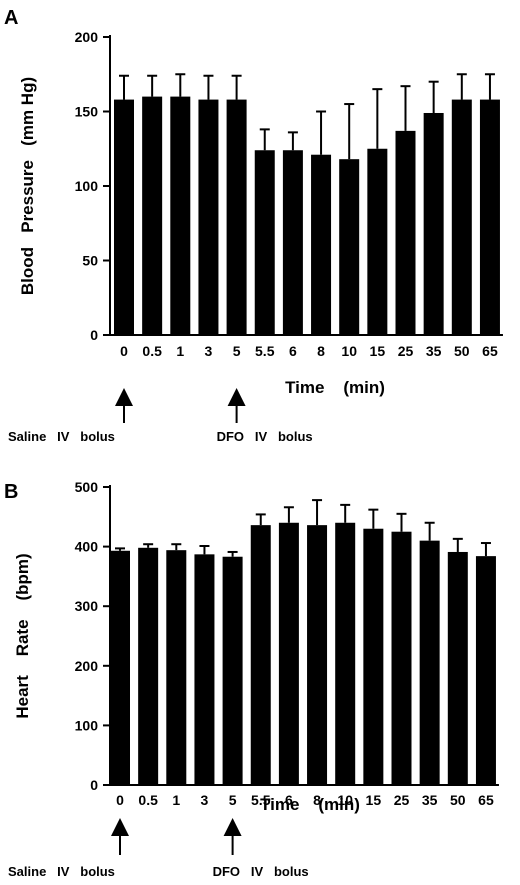  What do you see at coordinates (27, 186) in the screenshot?
I see `y-axis-label: Blood Pressure (mm Hg)` at bounding box center [27, 186].